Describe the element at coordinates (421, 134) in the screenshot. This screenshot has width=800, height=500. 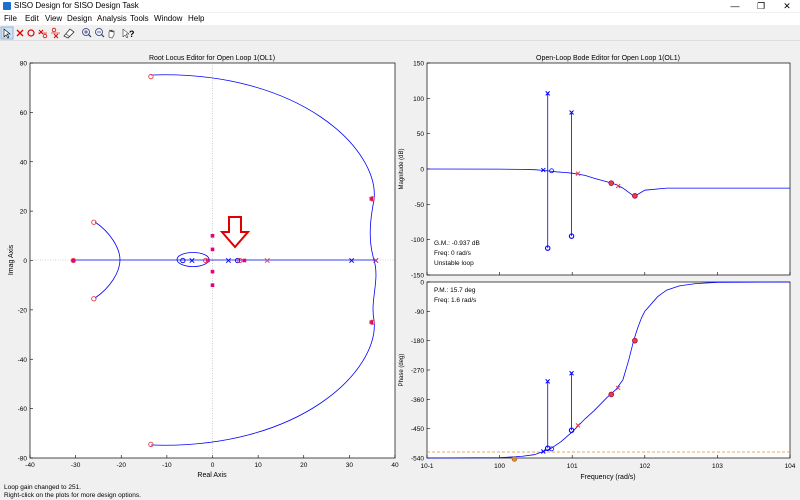
I see `mag-ytick-label: 50` at that location.